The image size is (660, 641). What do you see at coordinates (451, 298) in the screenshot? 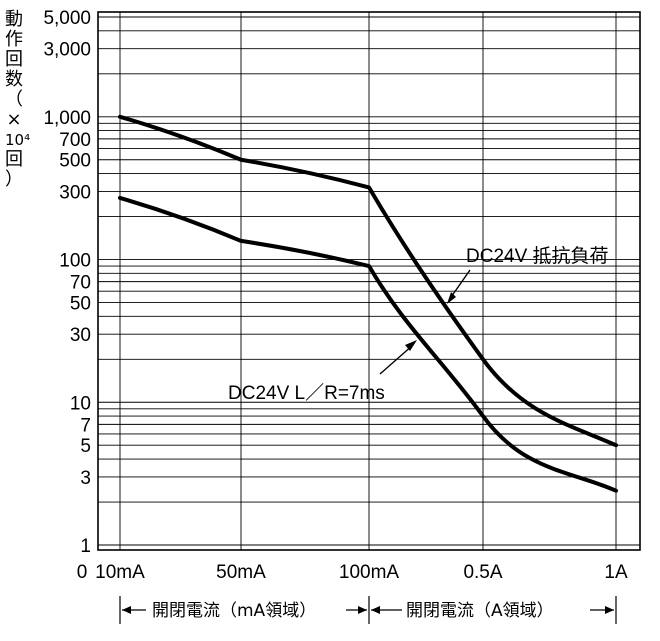
I see `resistive-arrowhead` at bounding box center [451, 298].